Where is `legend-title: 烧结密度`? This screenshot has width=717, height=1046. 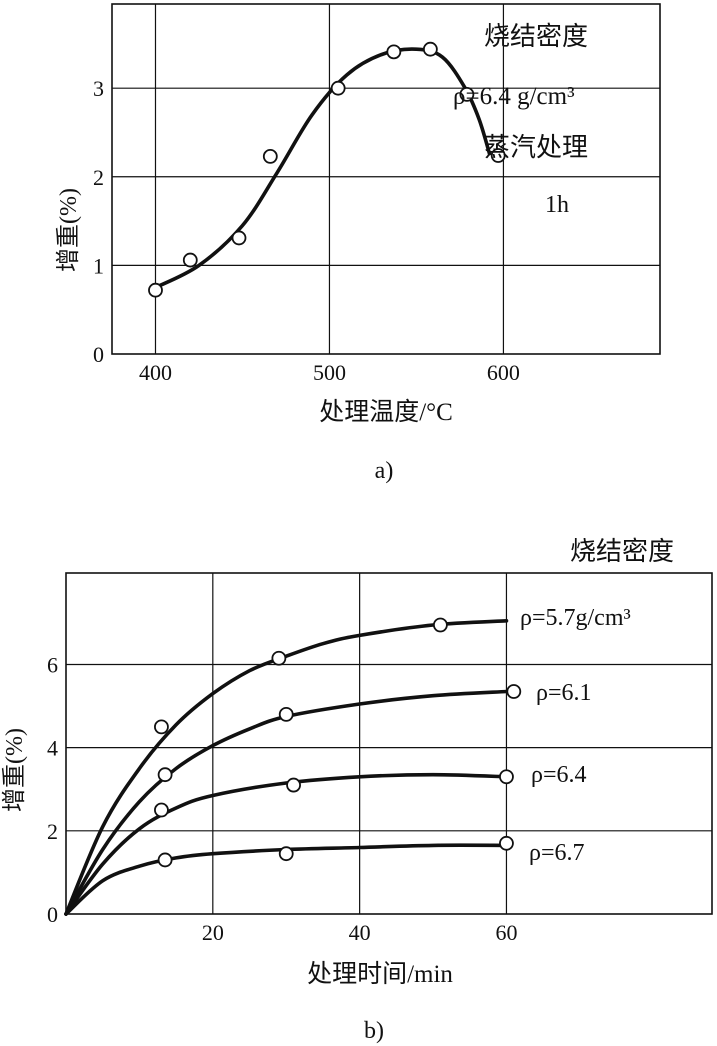
legend-title: 烧结密度 is located at coordinates (622, 551).